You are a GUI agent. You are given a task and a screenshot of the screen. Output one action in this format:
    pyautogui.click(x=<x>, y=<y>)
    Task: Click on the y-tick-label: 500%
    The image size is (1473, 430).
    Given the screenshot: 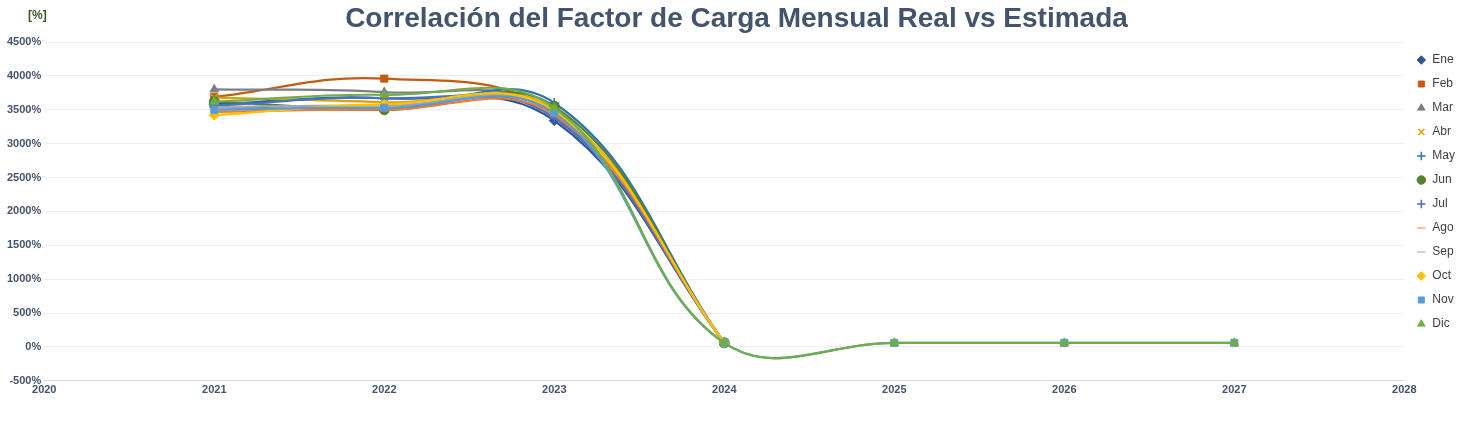 What is the action you would take?
    pyautogui.click(x=27, y=312)
    